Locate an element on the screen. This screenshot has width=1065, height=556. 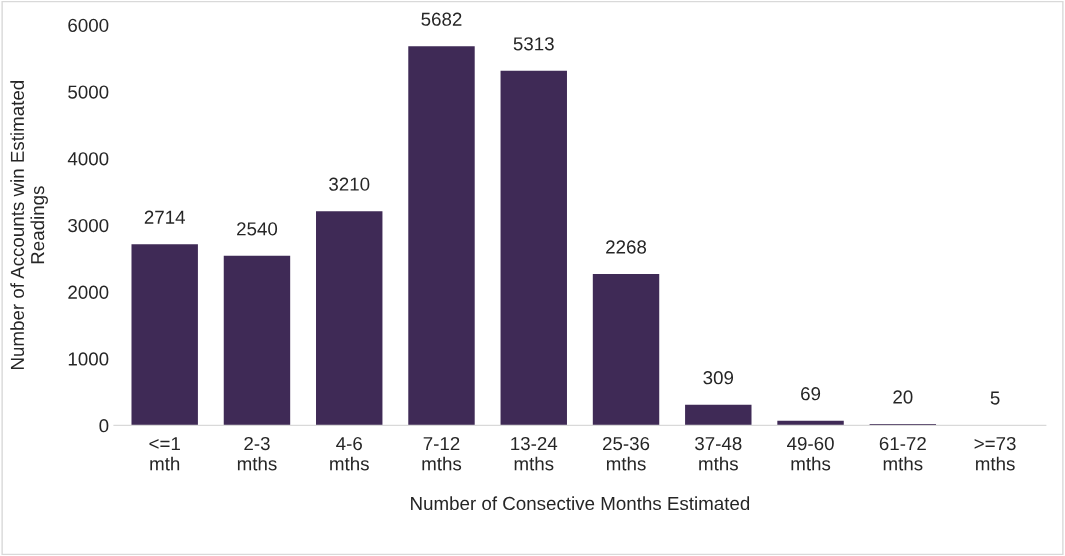
x-tick-label: 25-36 mths is located at coordinates (626, 453).